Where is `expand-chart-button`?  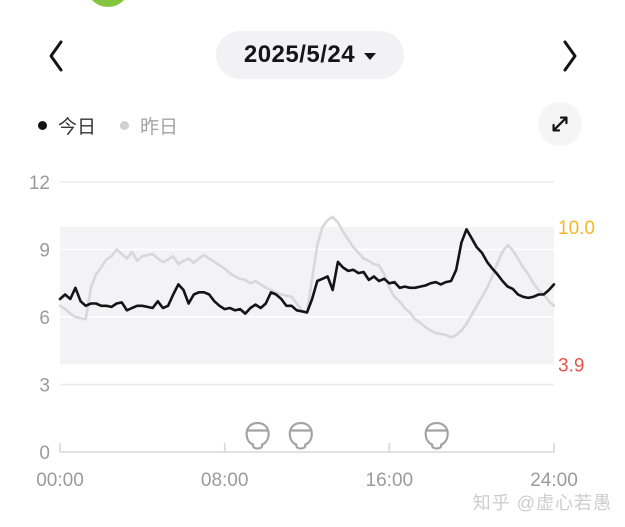 expand-chart-button is located at coordinates (560, 124).